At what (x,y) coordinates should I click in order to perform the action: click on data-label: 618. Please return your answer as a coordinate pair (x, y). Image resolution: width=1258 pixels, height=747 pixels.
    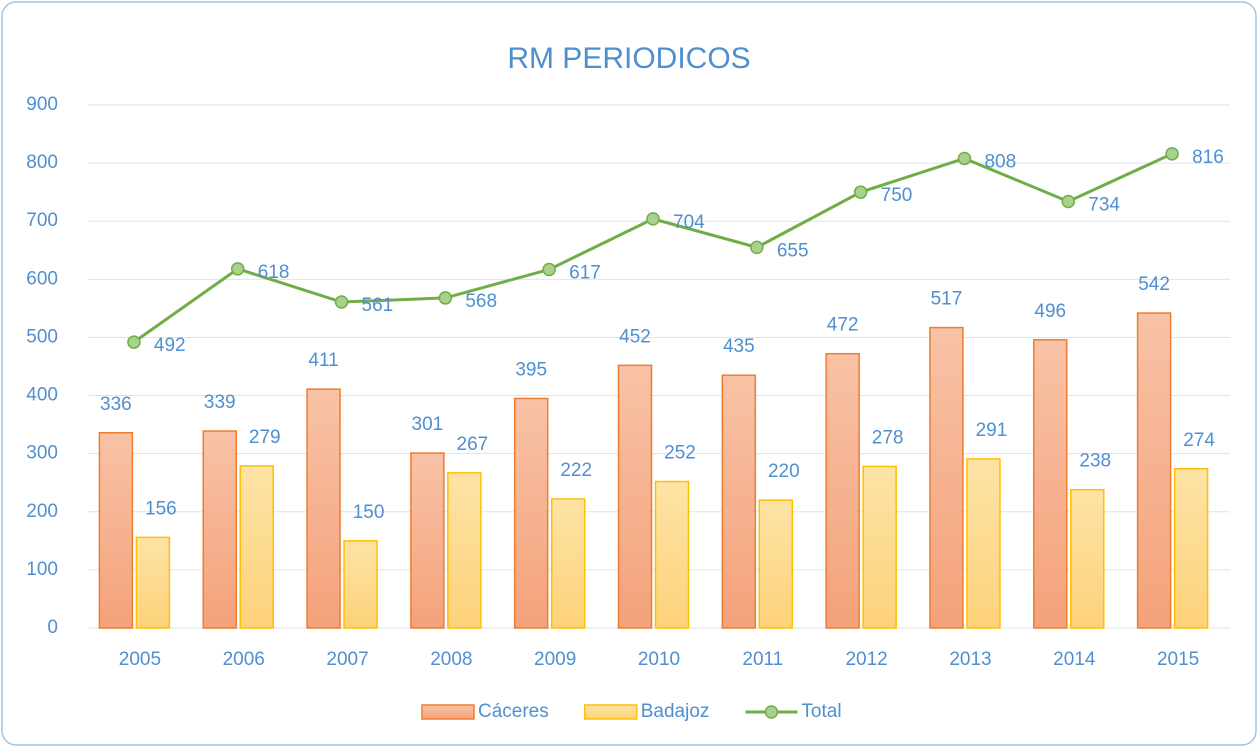
    Looking at the image, I should click on (274, 272).